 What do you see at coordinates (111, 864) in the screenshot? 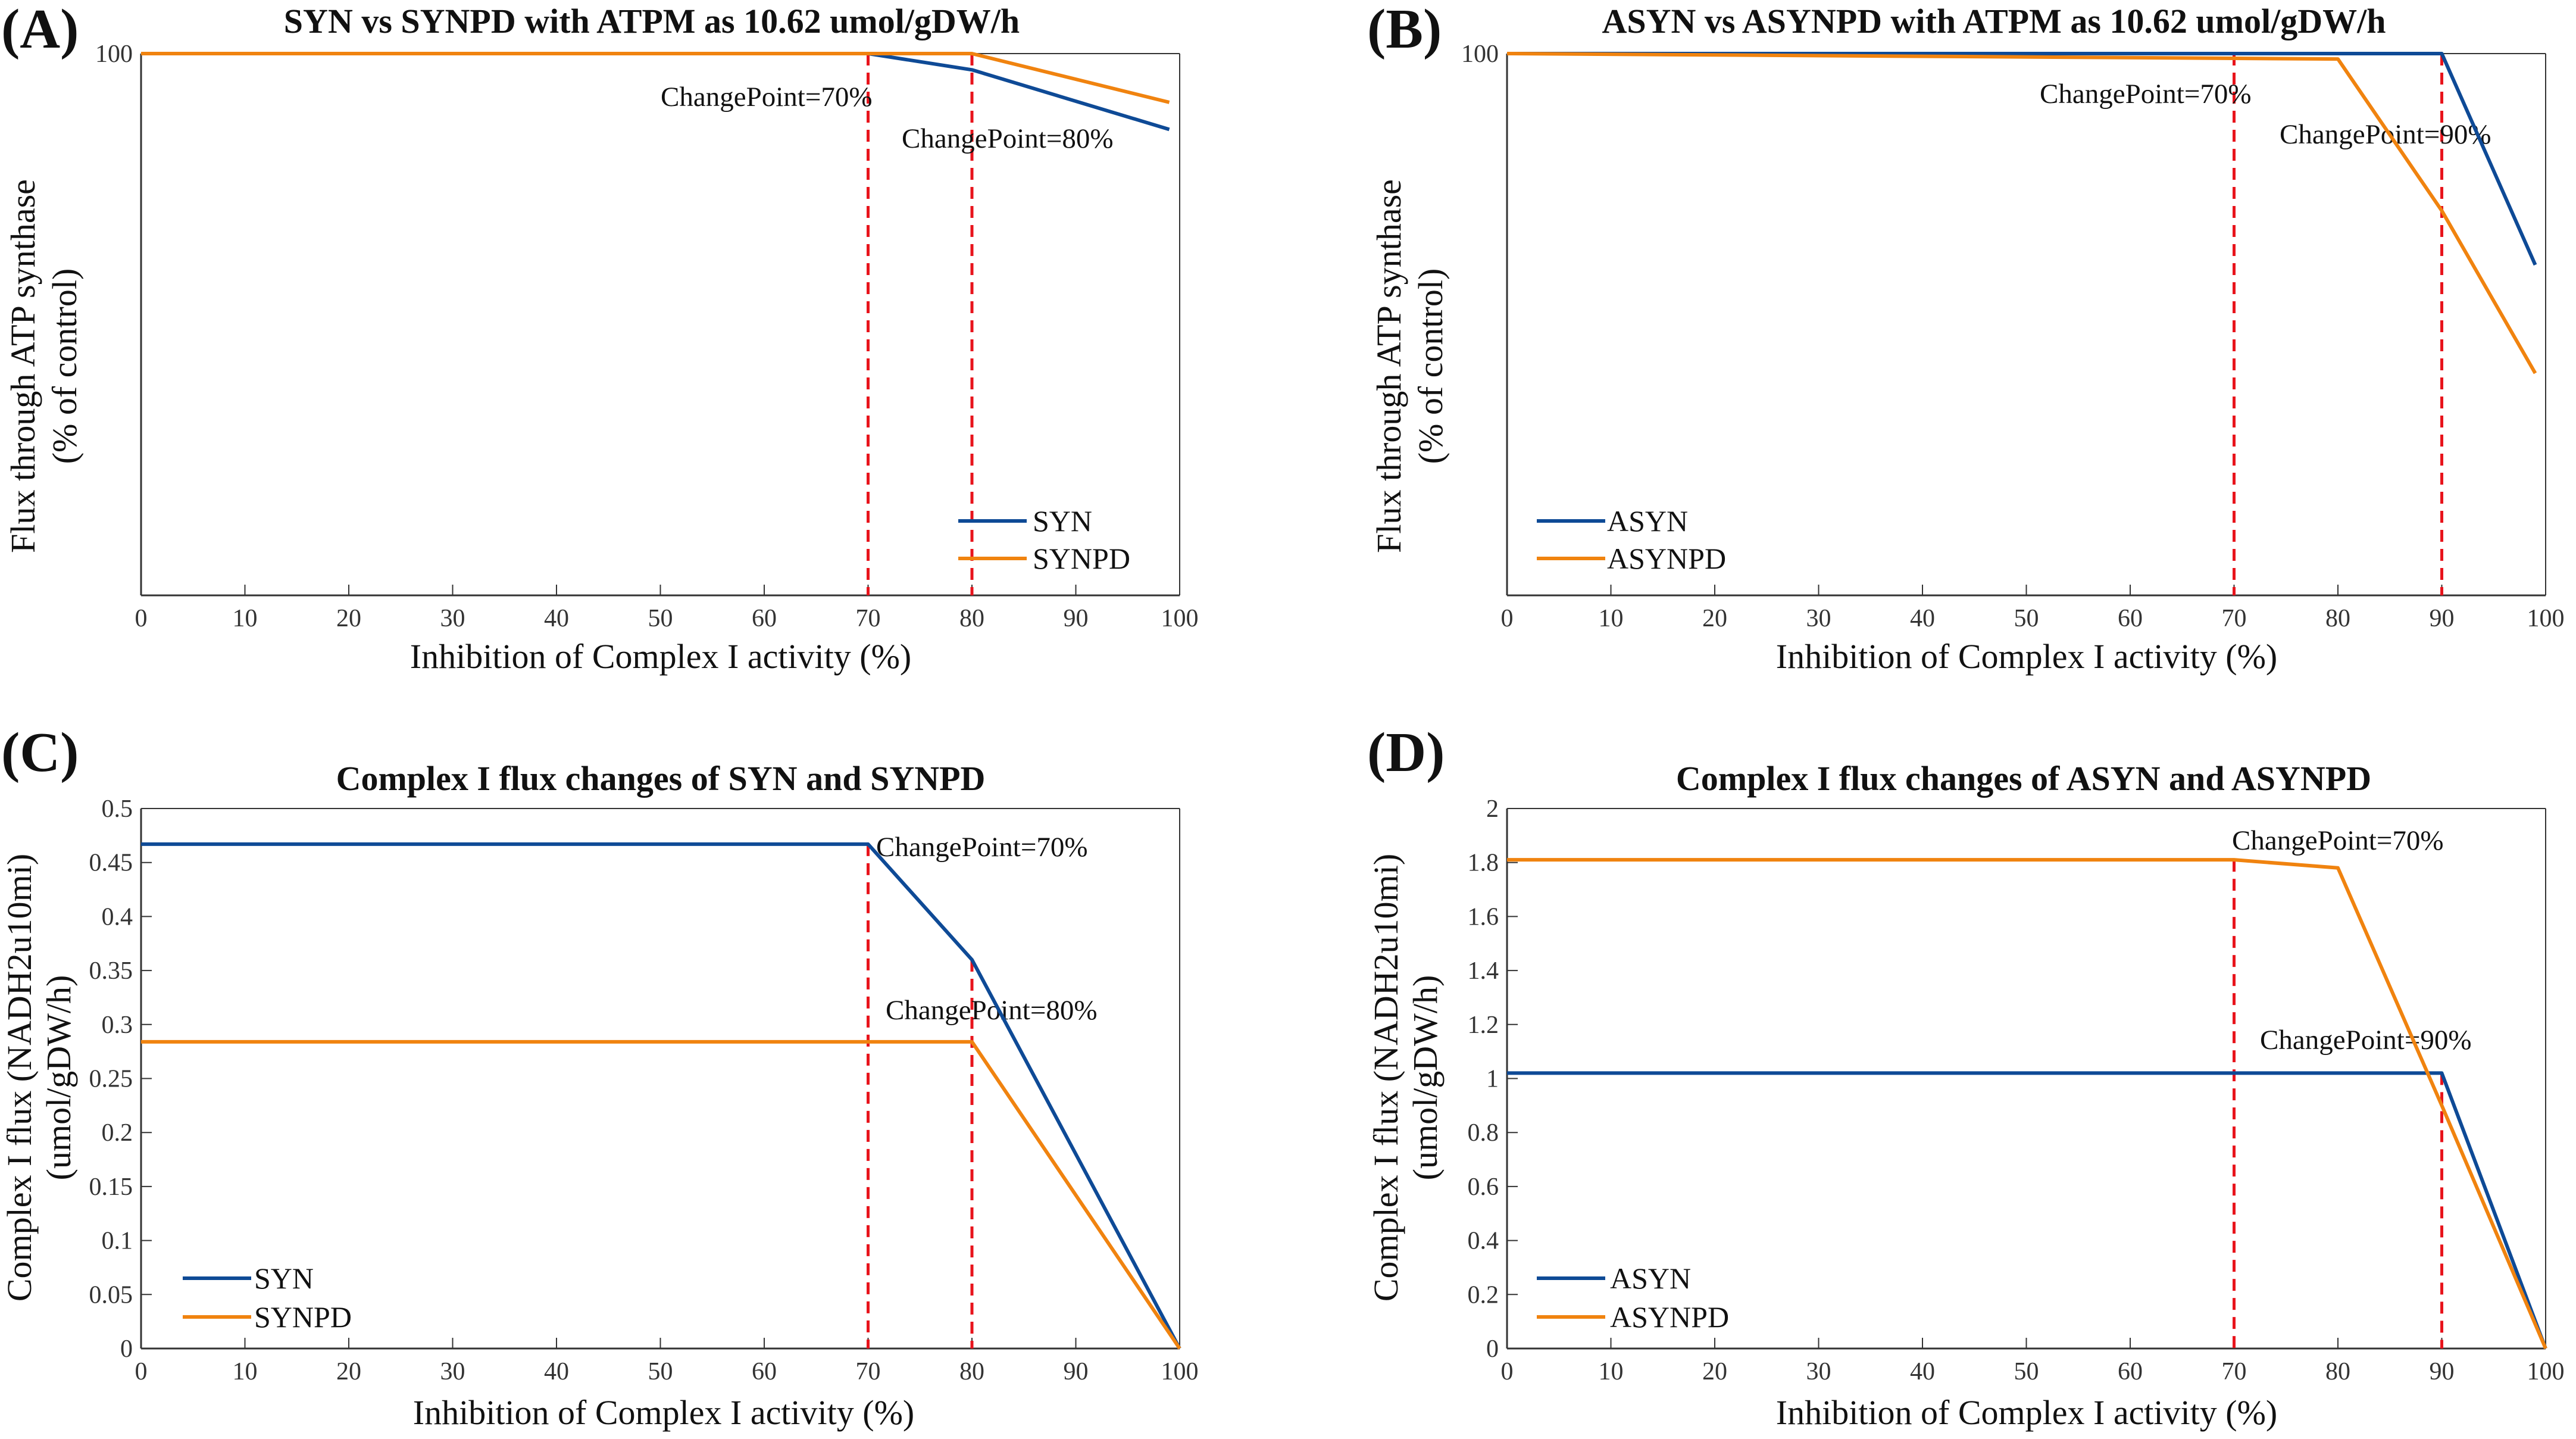
I see `panel-c-y-tick-label: 0.45` at bounding box center [111, 864].